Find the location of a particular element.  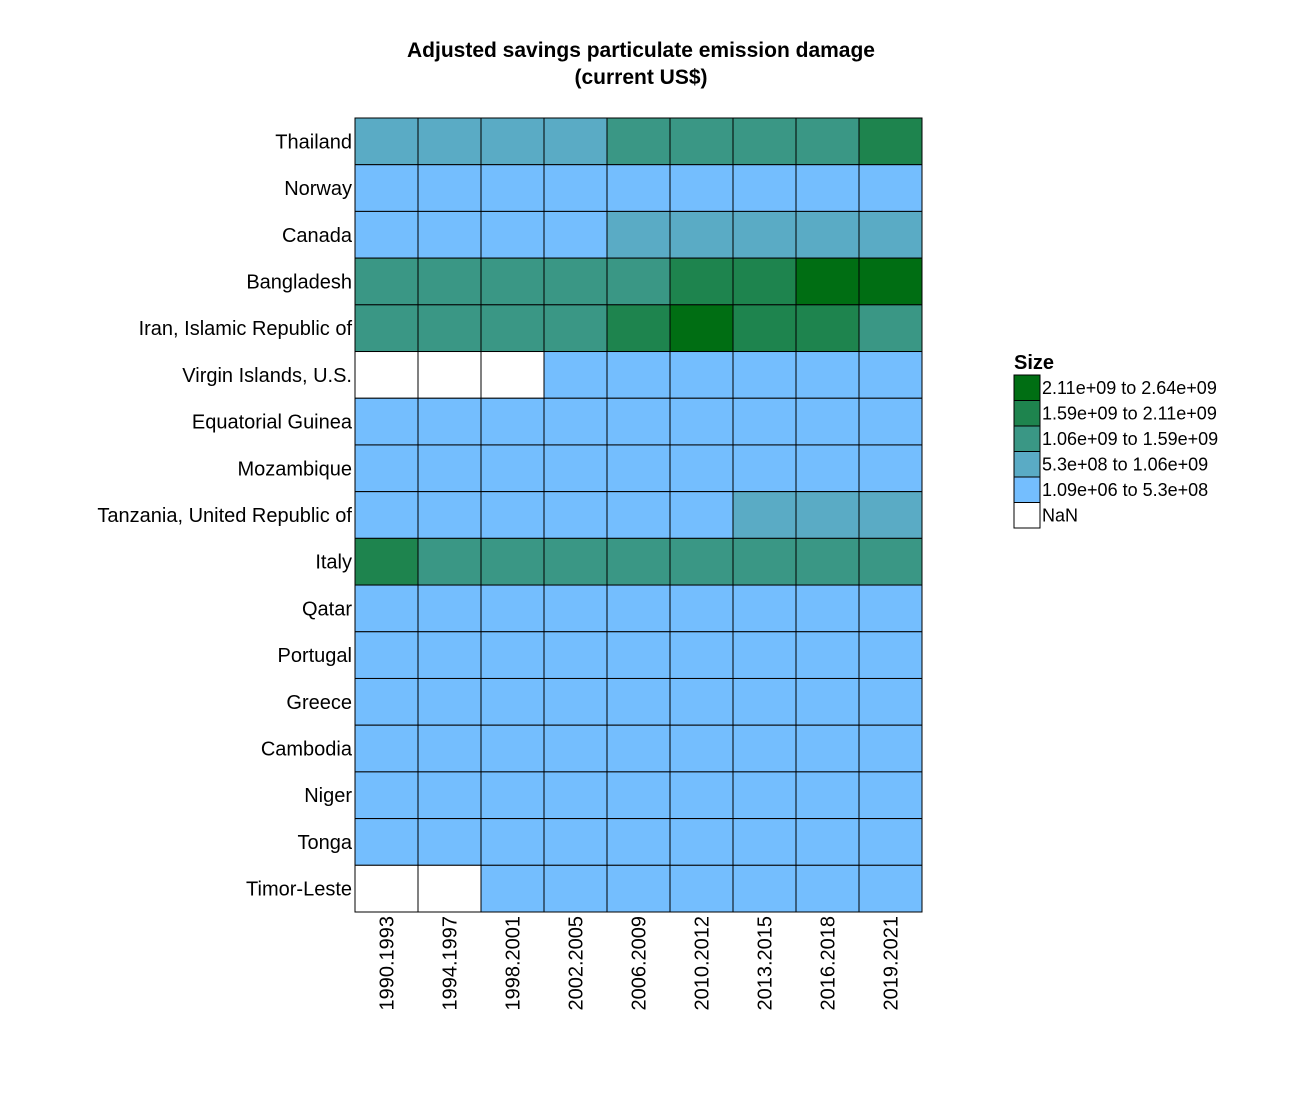

legend-label: 5.3e+08 to 1.06e+09 is located at coordinates (1125, 464).